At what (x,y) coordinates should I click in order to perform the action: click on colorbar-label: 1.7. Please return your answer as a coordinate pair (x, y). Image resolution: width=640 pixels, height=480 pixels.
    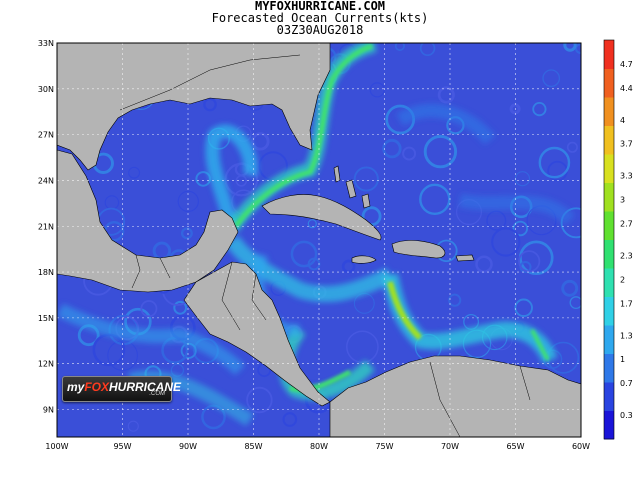
    Looking at the image, I should click on (626, 303).